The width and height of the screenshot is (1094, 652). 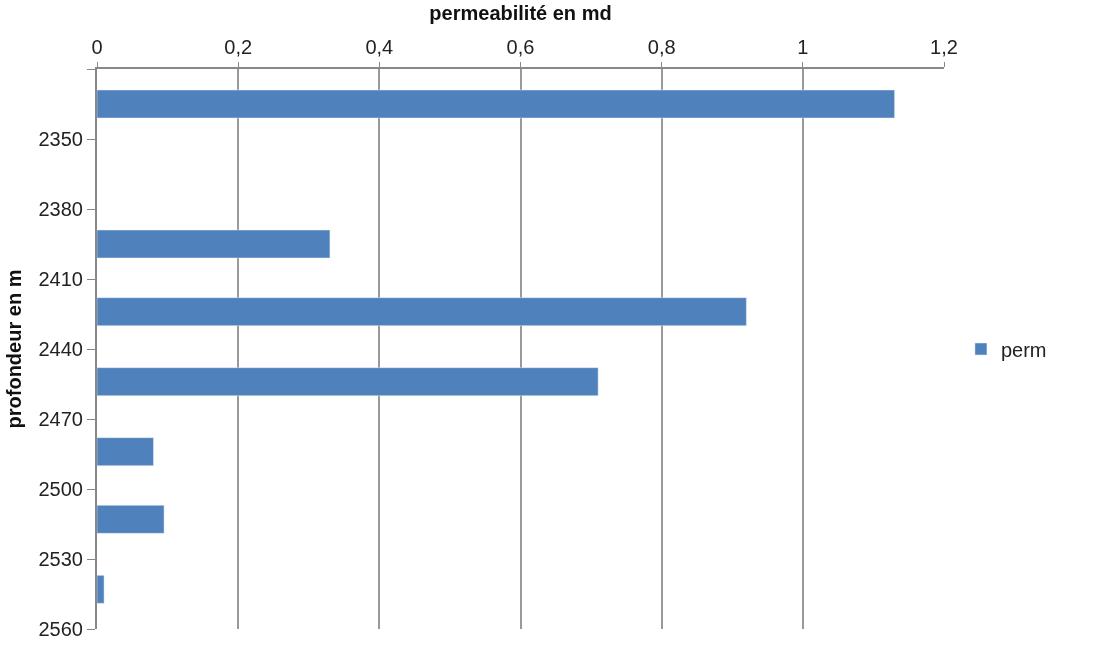 What do you see at coordinates (661, 47) in the screenshot?
I see `x-tick-label: 0,8` at bounding box center [661, 47].